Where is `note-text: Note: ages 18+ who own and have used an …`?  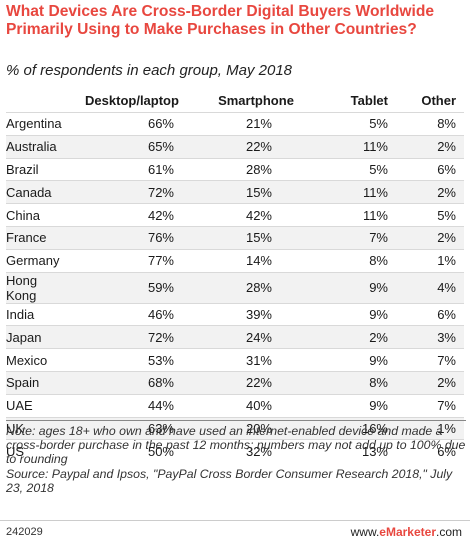 note-text: Note: ages 18+ who own and have used an … is located at coordinates (236, 445).